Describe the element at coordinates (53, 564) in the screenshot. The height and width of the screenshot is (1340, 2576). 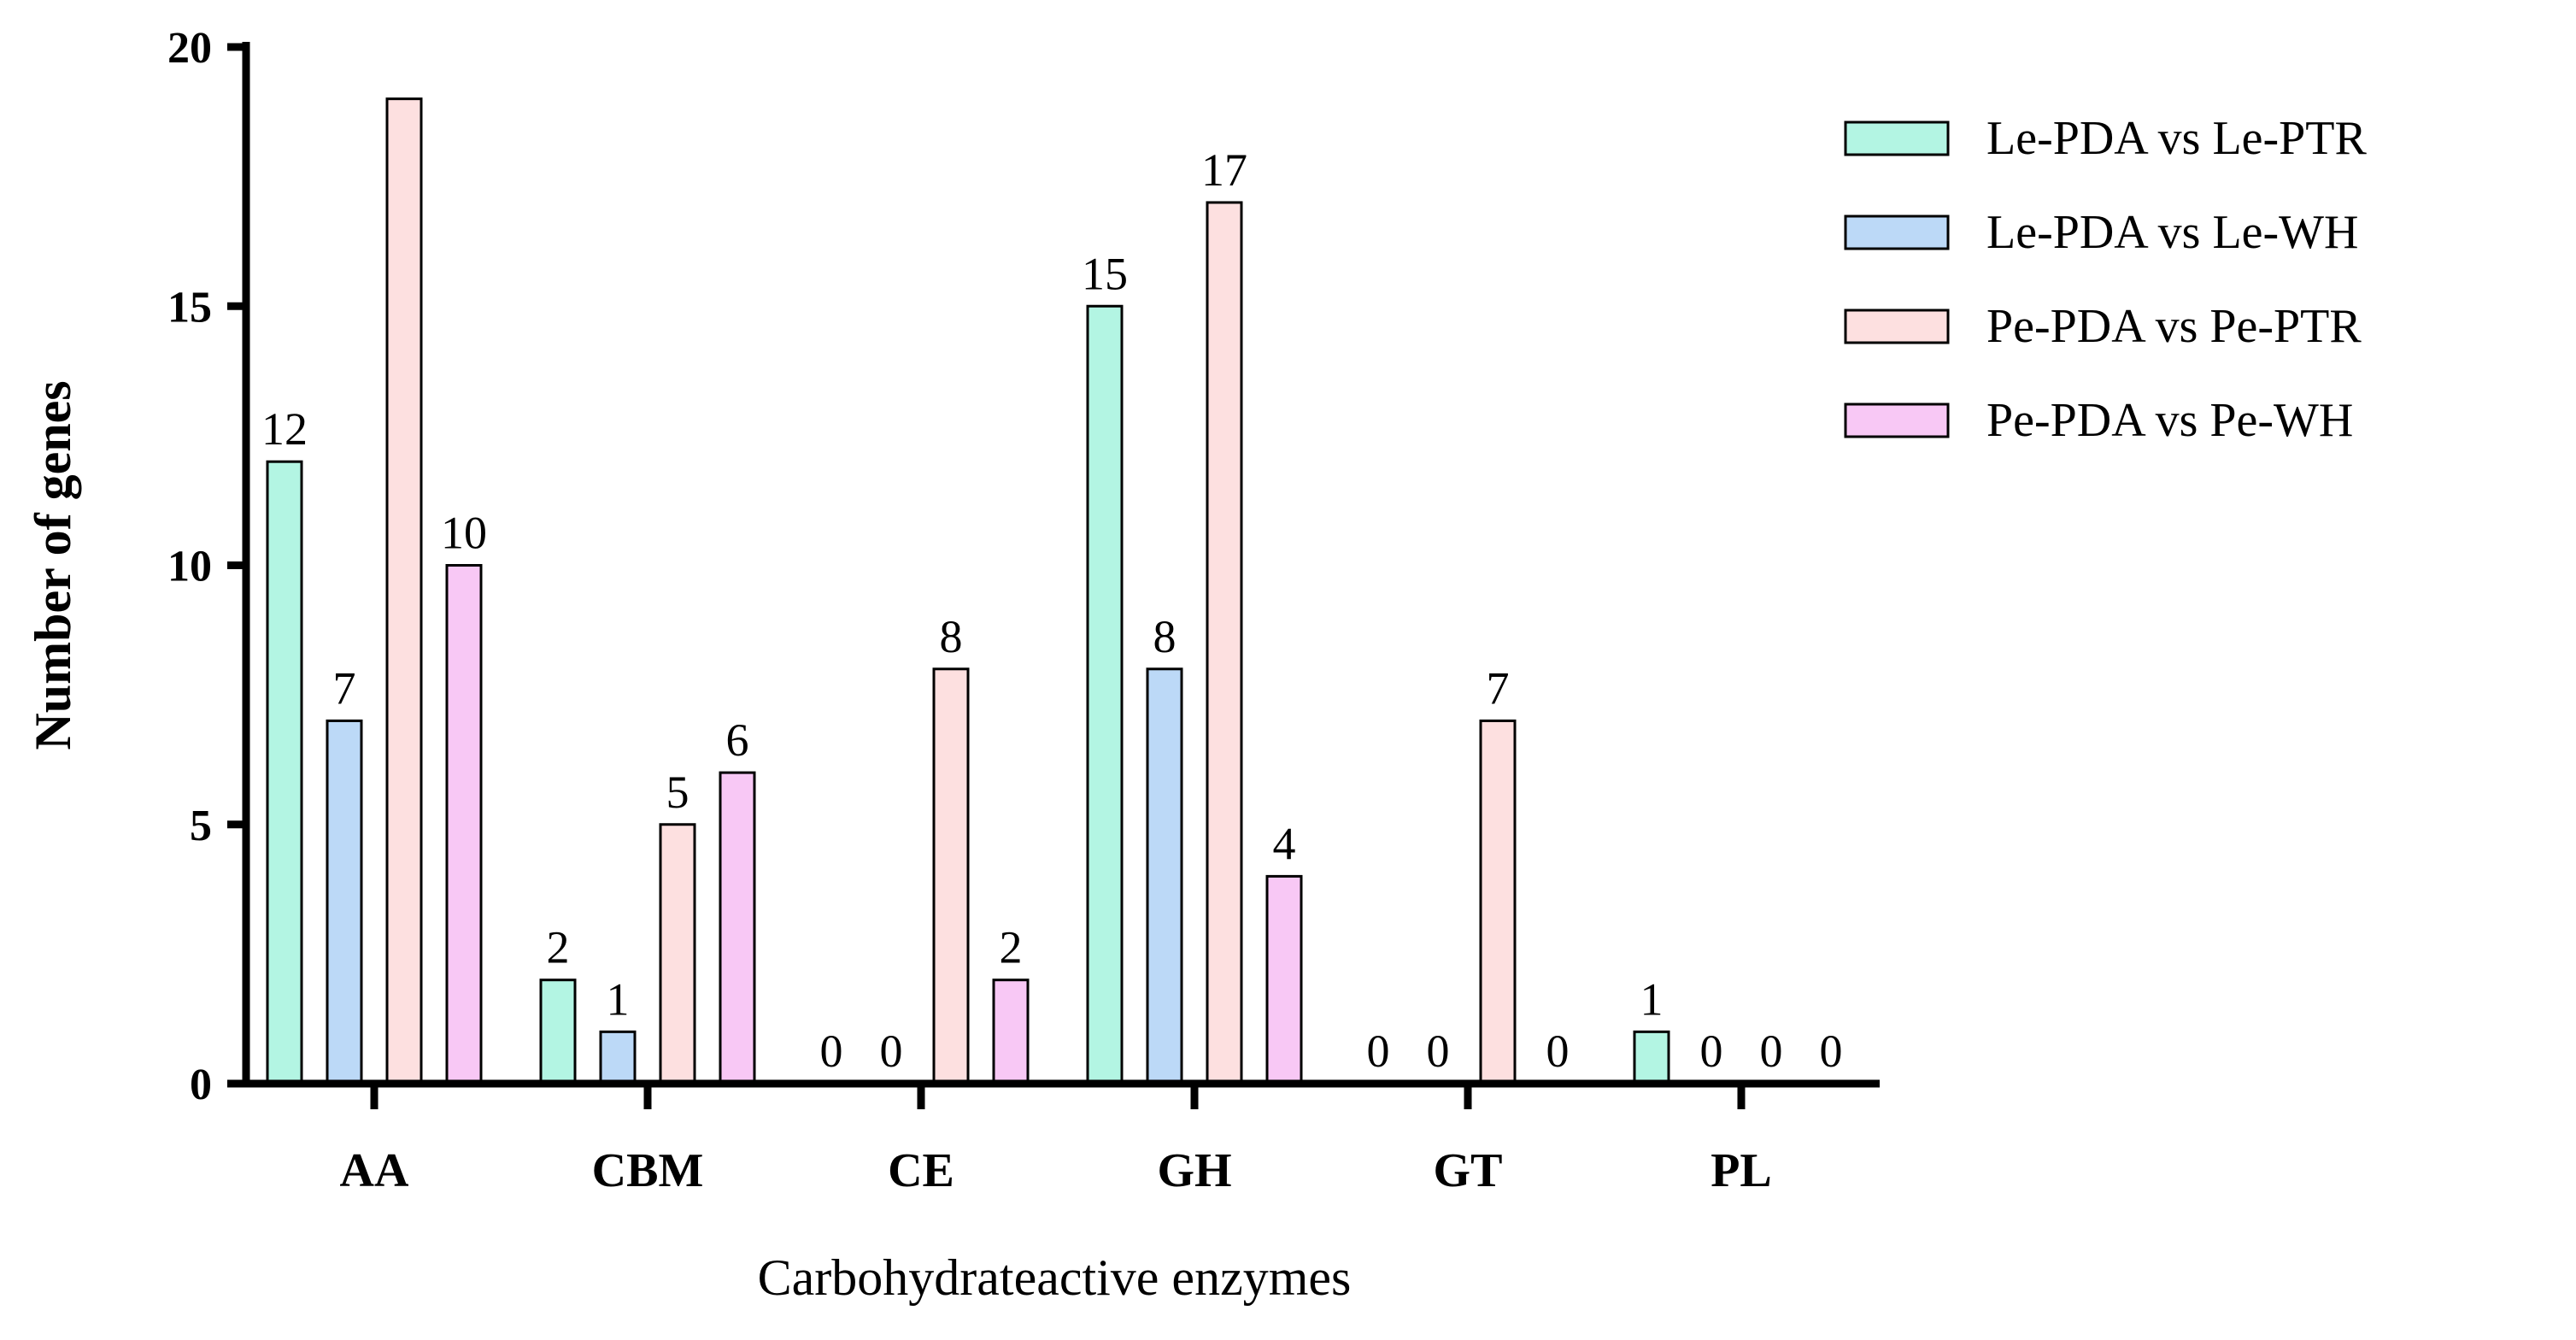
I see `y-axis-title: Number of genes` at that location.